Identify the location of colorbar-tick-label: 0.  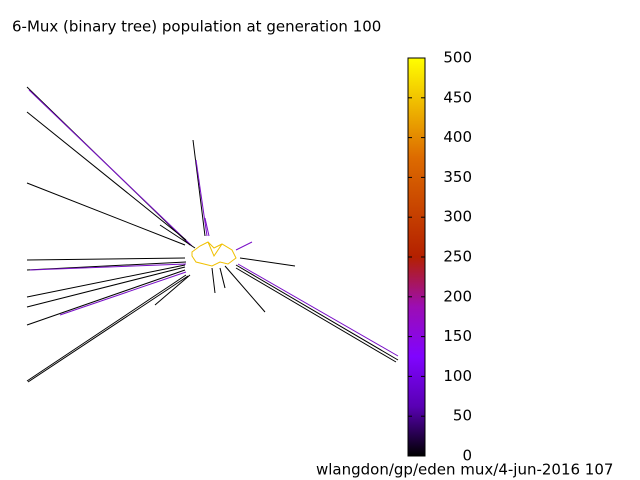
(467, 456).